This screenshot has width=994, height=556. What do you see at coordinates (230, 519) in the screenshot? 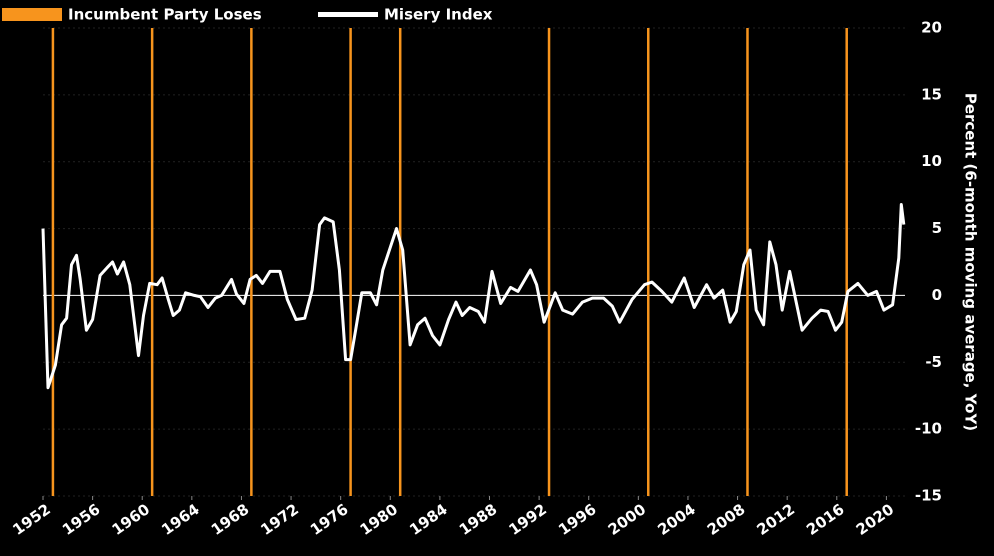
I see `x-tick-label: 1968` at bounding box center [230, 519].